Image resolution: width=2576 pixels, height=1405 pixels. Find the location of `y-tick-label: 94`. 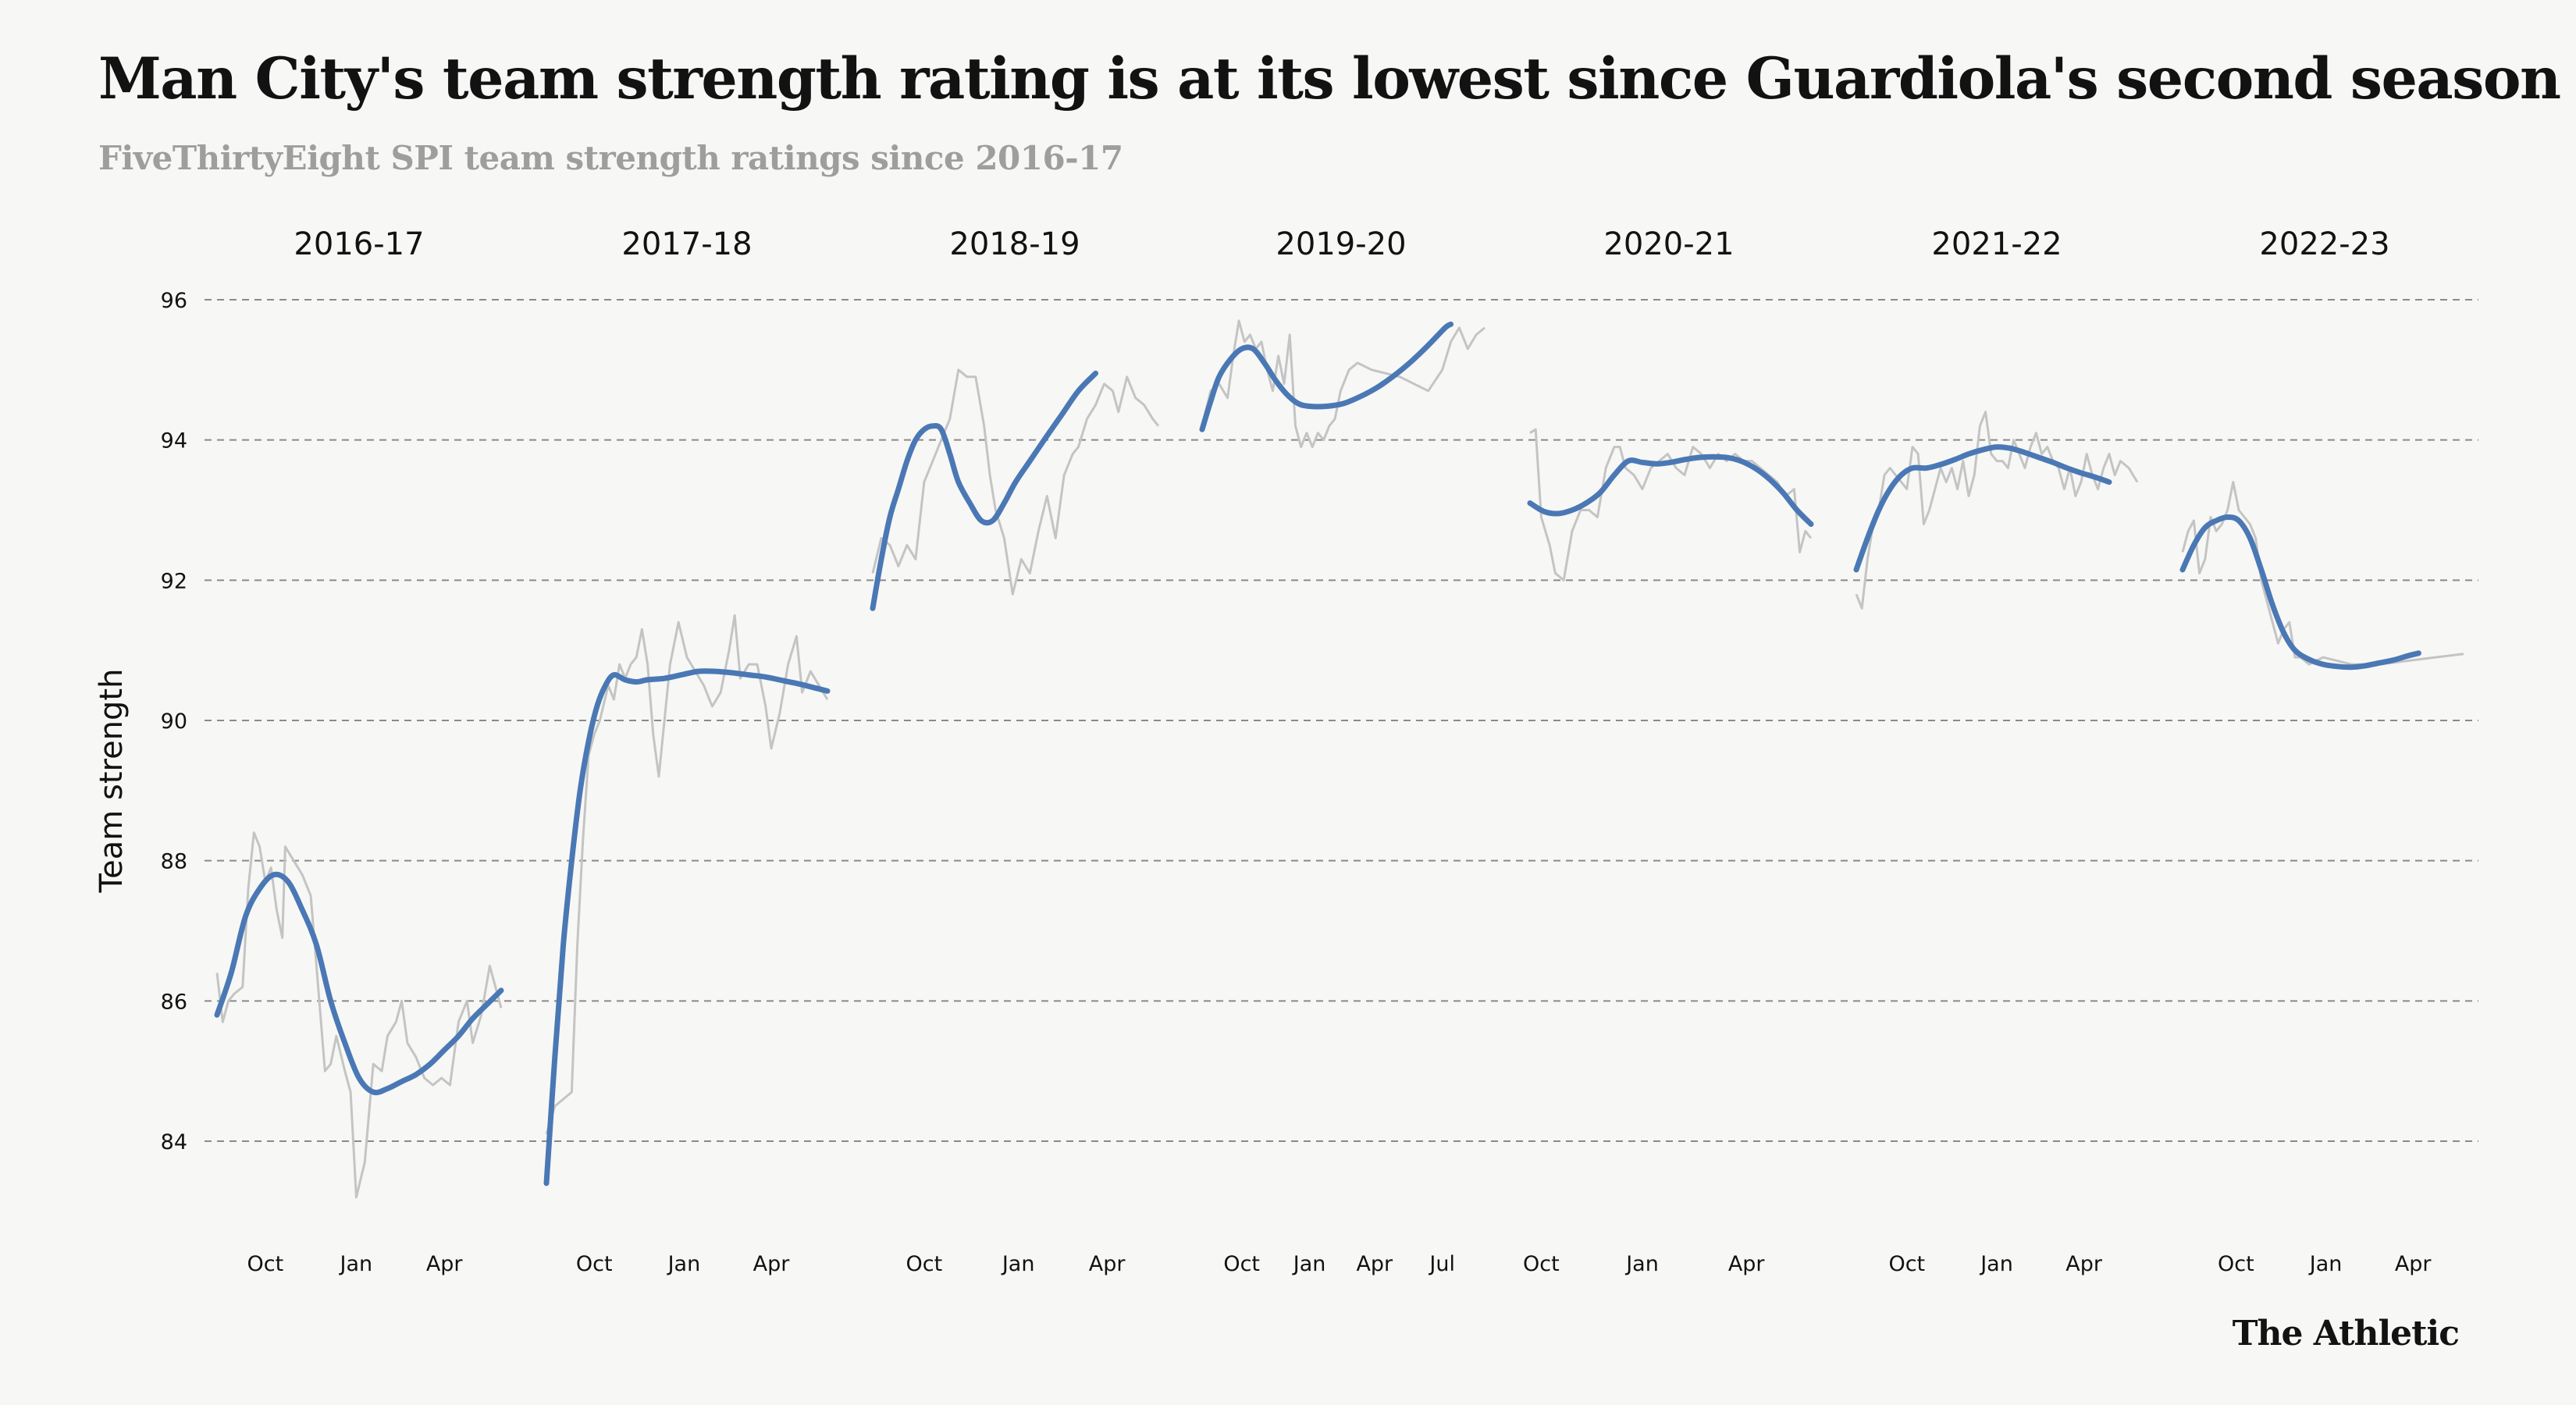

y-tick-label: 94 is located at coordinates (174, 442).